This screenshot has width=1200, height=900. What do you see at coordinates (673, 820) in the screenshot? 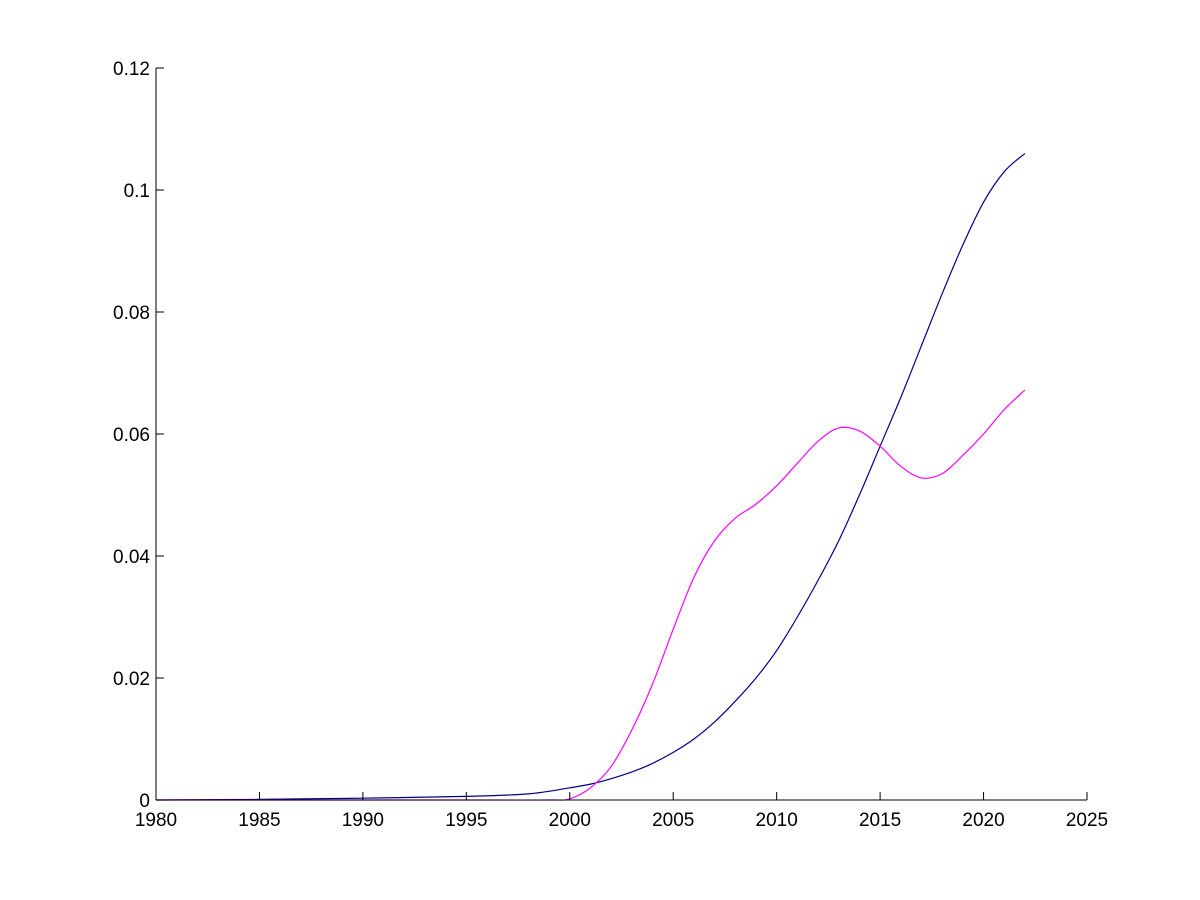
I see `x-tick-label: 2005` at bounding box center [673, 820].